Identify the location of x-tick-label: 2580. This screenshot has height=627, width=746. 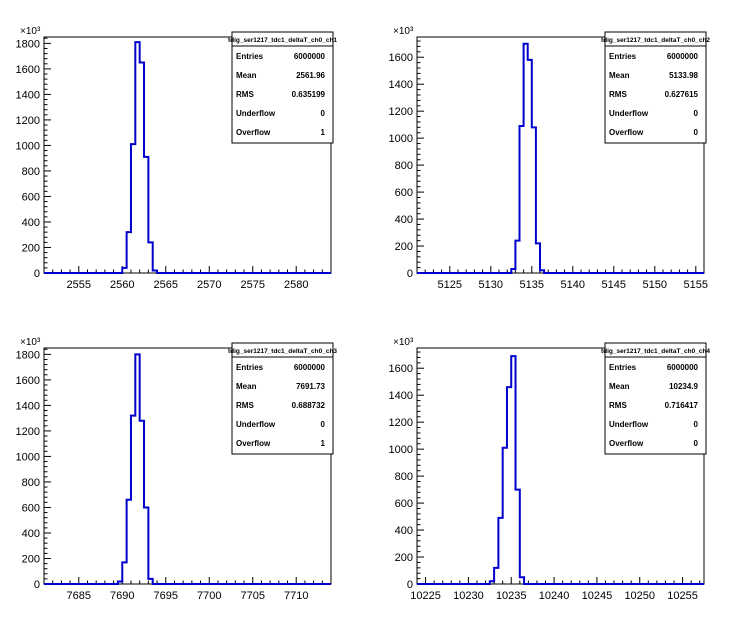
(296, 285).